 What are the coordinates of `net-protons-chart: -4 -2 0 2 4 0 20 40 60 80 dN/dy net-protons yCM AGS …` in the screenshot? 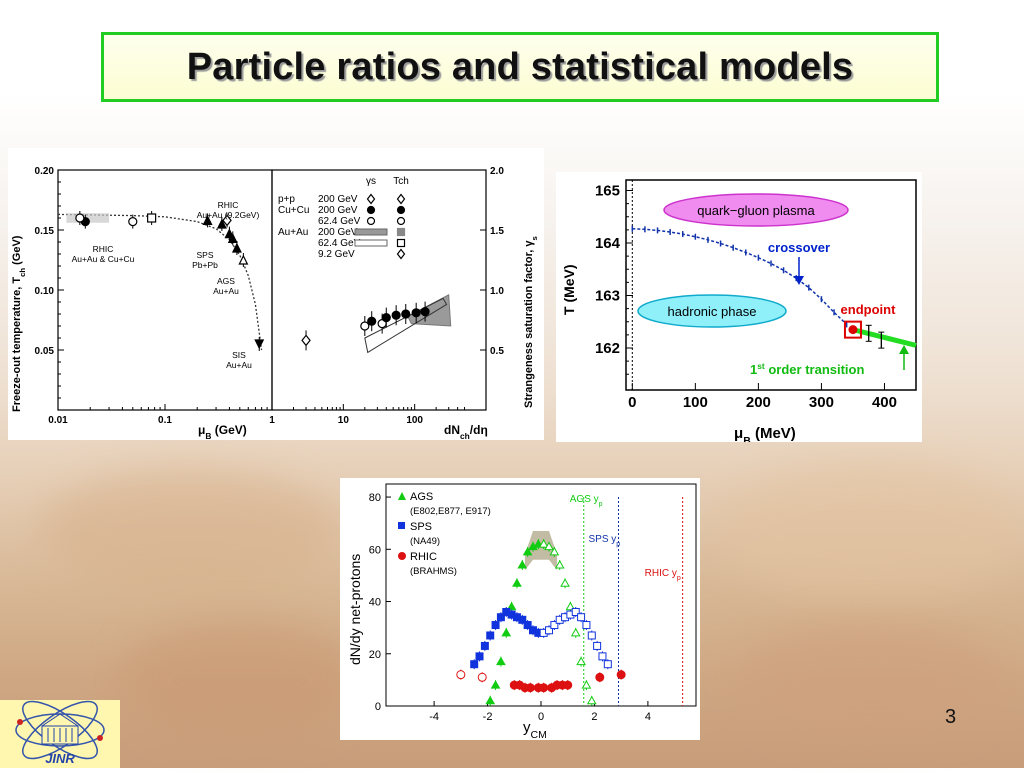 It's located at (520, 609).